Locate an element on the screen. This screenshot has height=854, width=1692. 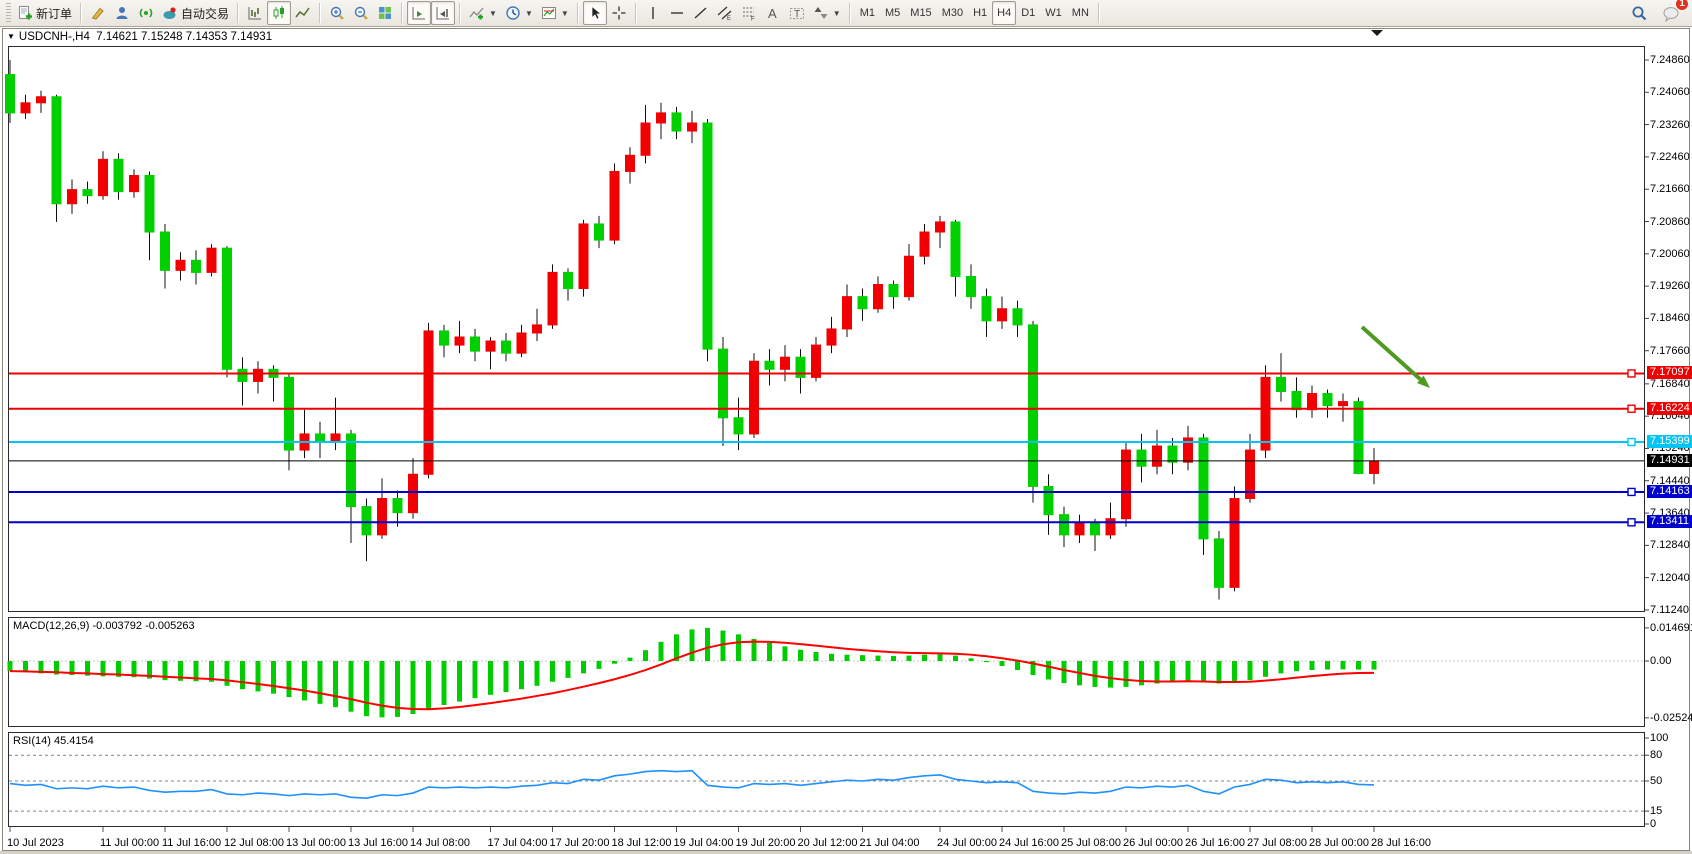
macd-values: -0.003792 -0.005263 is located at coordinates (143, 626).